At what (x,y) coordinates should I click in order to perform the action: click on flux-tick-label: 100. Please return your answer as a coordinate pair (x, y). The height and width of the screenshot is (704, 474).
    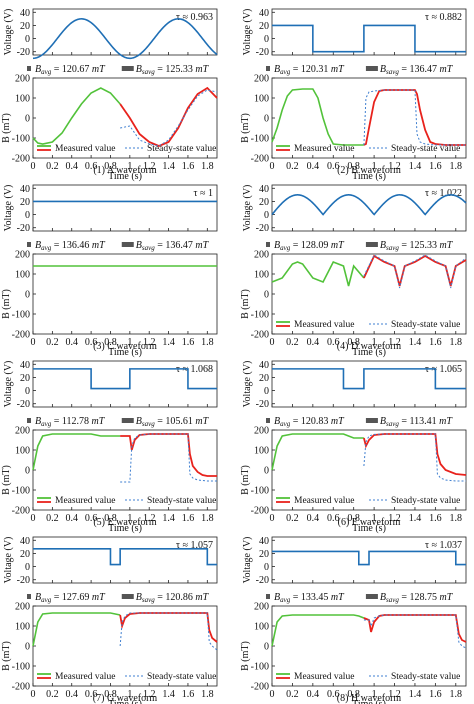
    Looking at the image, I should click on (22, 275).